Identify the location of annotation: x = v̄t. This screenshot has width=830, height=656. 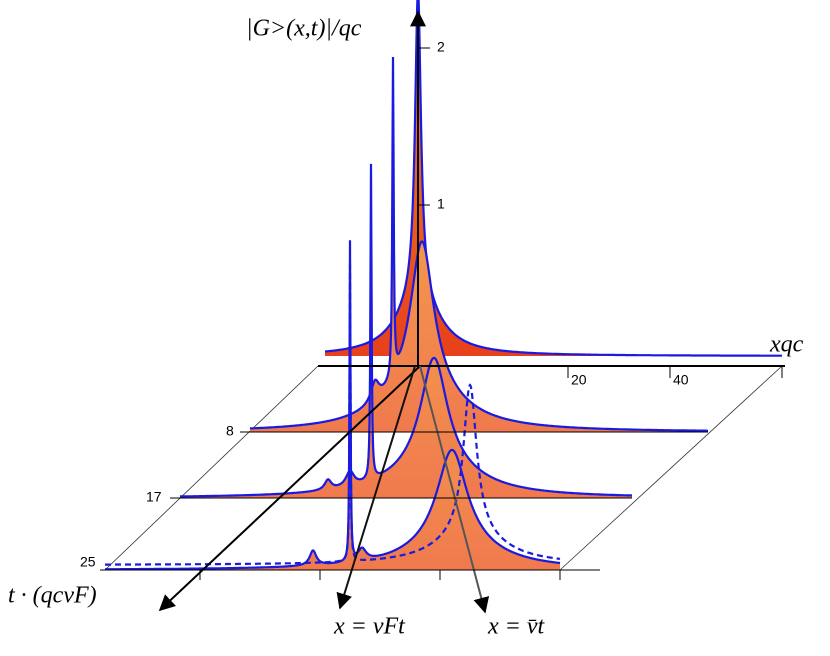
(516, 627).